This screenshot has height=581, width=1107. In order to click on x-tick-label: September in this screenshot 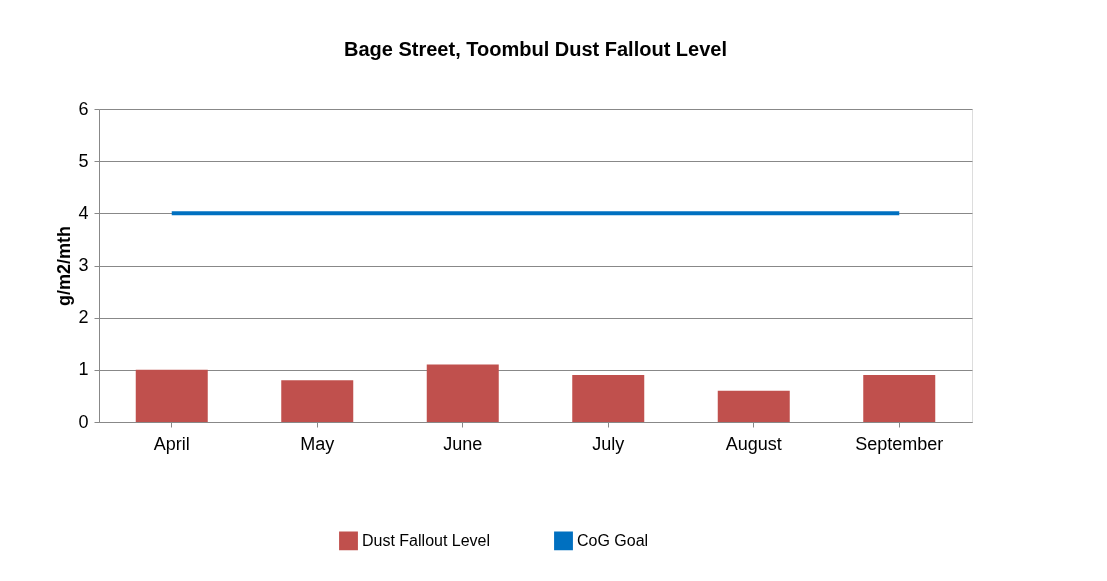, I will do `click(899, 443)`.